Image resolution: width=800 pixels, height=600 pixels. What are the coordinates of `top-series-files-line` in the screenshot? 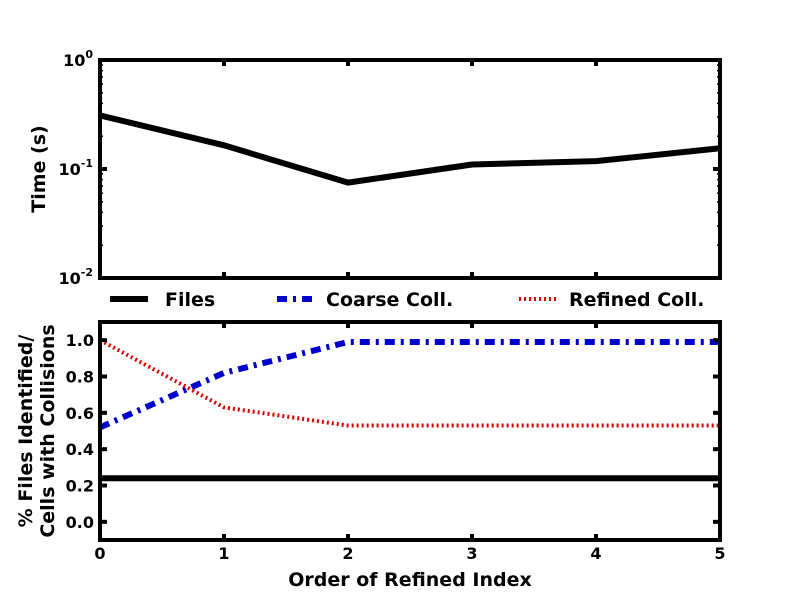 It's located at (410, 149).